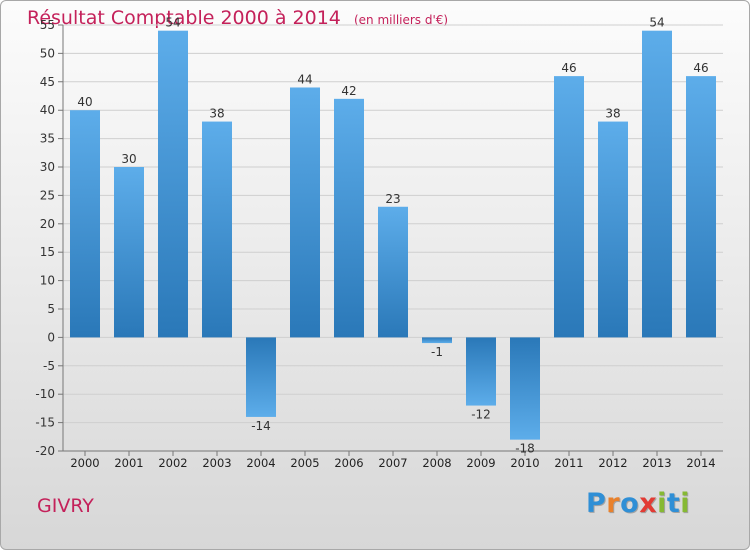 The image size is (750, 550). Describe the element at coordinates (184, 18) in the screenshot. I see `chart-title-main: Résultat Comptable 2000 à 2014` at that location.